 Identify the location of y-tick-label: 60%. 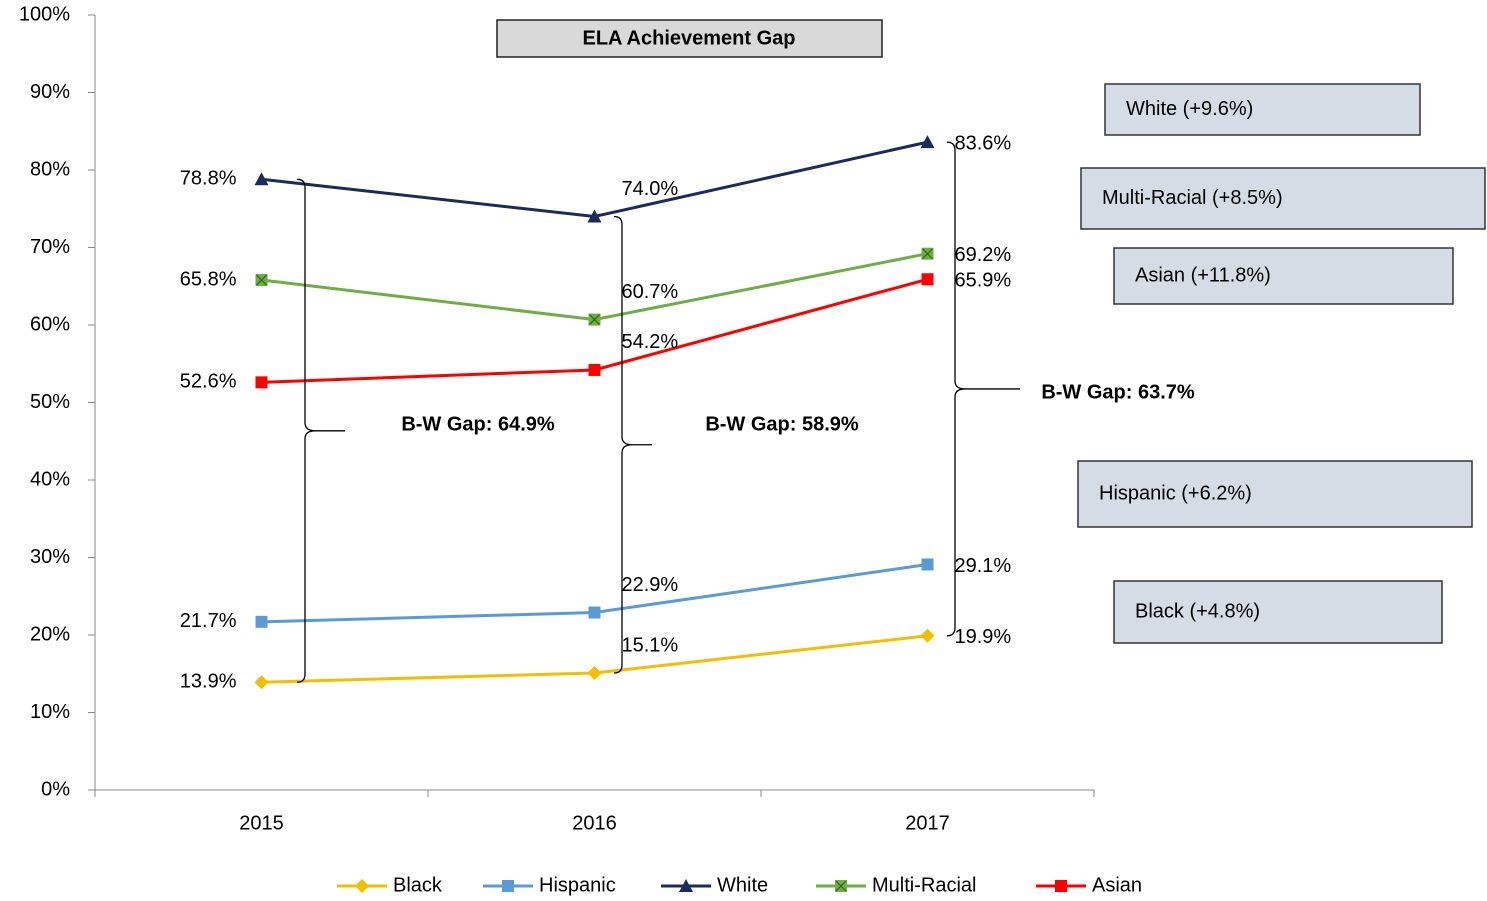
(50, 324).